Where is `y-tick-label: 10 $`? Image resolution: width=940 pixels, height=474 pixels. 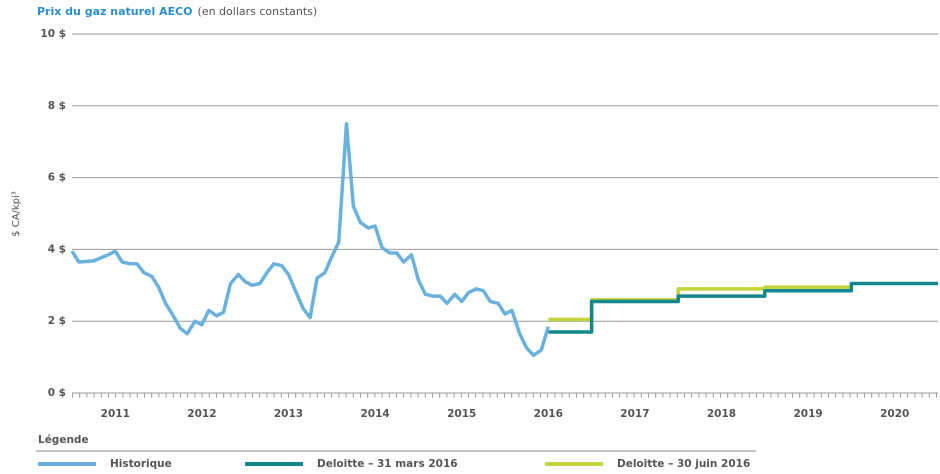 y-tick-label: 10 $ is located at coordinates (53, 34).